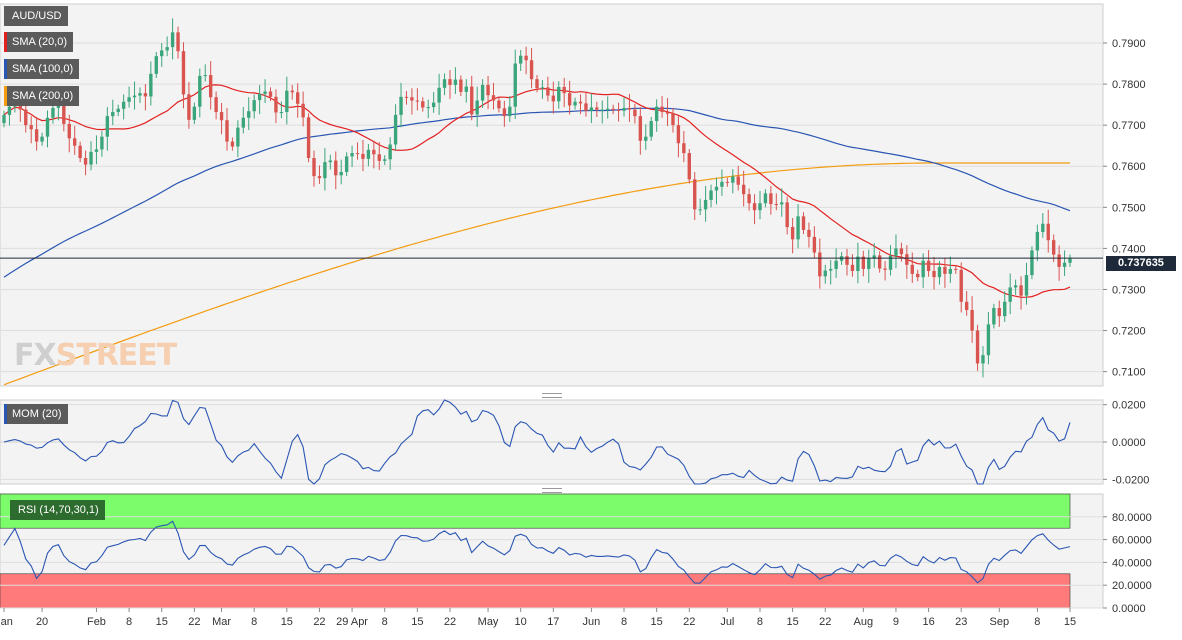 The image size is (1182, 640). Describe the element at coordinates (319, 622) in the screenshot. I see `x-tick-label: 22` at that location.